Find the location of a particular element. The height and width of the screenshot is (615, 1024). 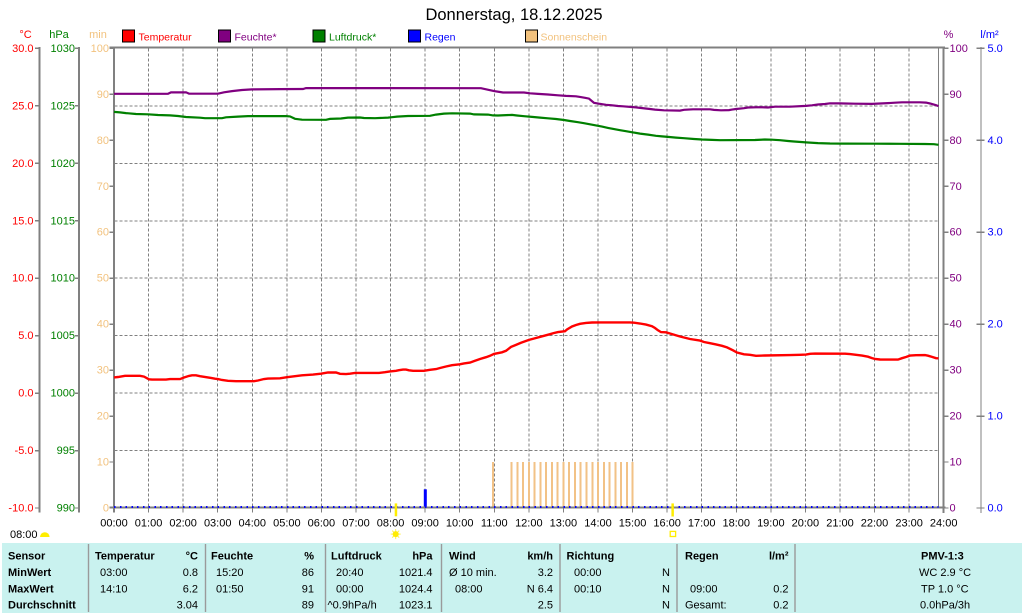

svg-text: 0.0hPa/3h is located at coordinates (945, 606).